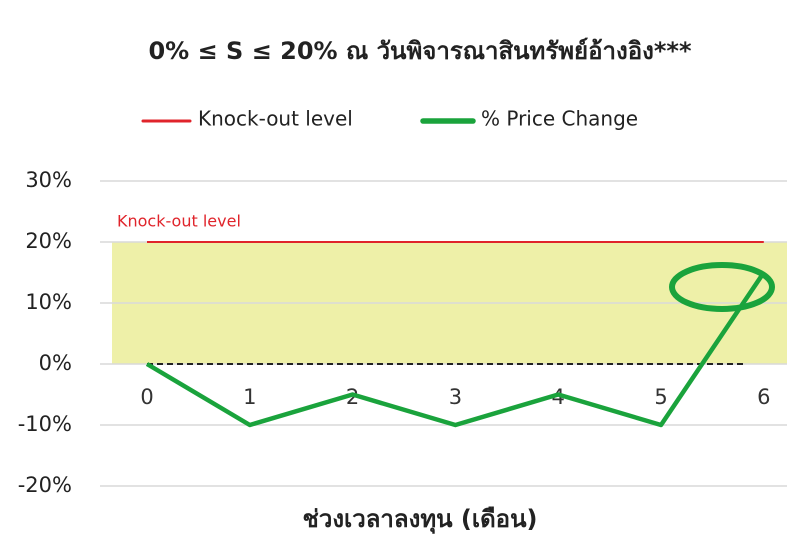 This screenshot has height=538, width=787. What do you see at coordinates (420, 520) in the screenshot?
I see `x-axis-label: ช่วงเวลาลงทุน (เดือน)` at bounding box center [420, 520].